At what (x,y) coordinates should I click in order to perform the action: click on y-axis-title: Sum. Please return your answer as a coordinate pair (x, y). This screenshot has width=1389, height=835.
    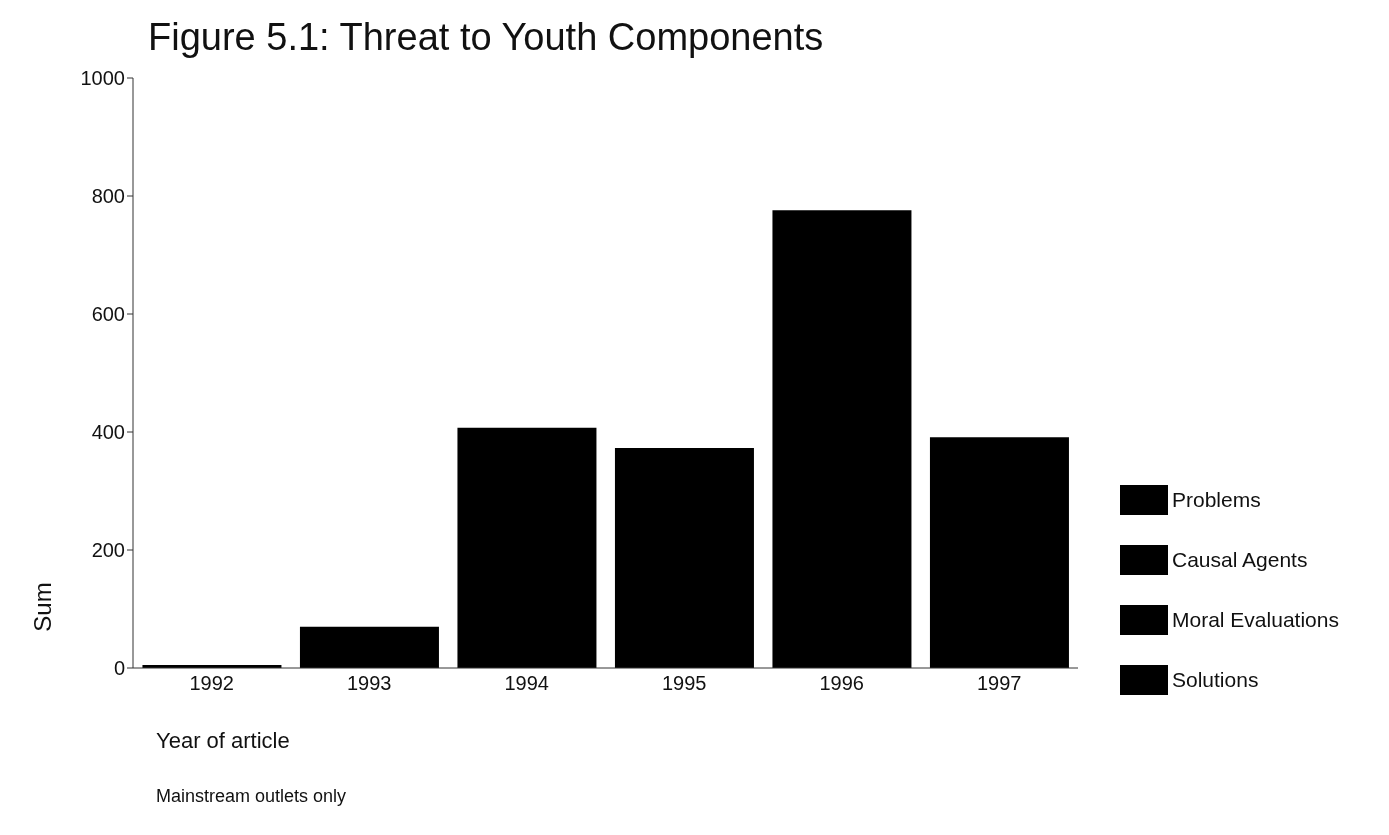
    Looking at the image, I should click on (42, 607).